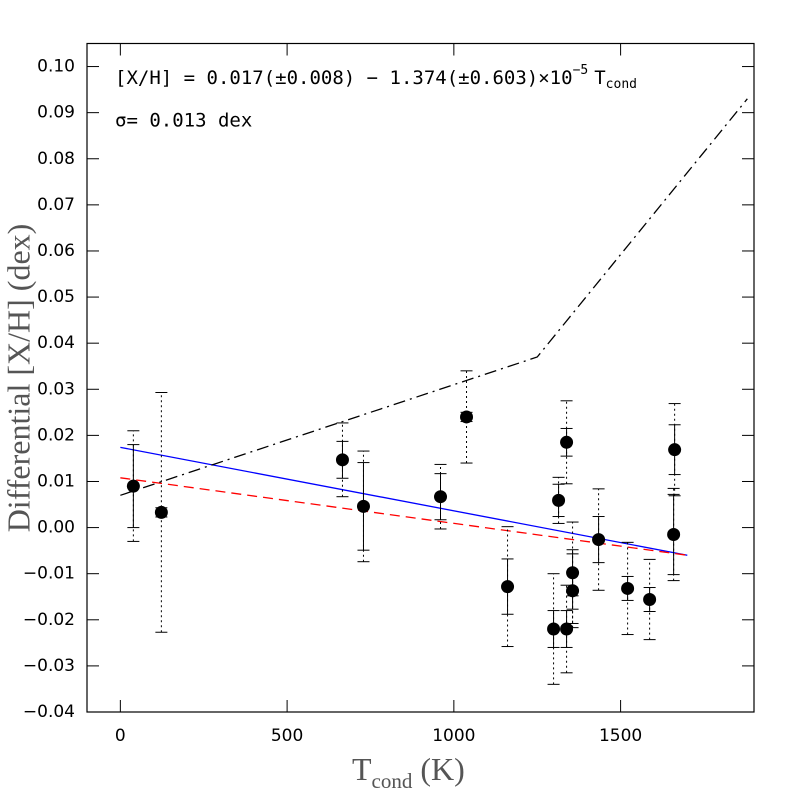  What do you see at coordinates (287, 736) in the screenshot?
I see `x-tick-label: 500` at bounding box center [287, 736].